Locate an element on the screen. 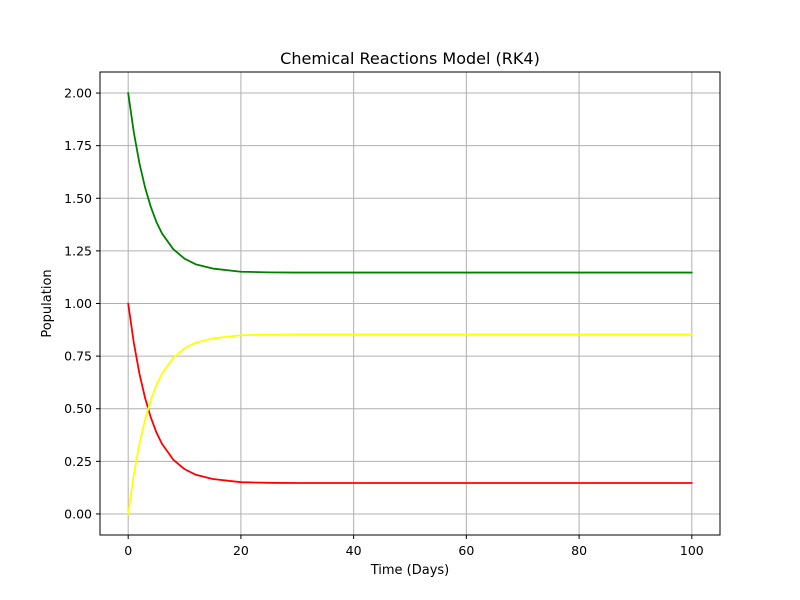 The image size is (800, 600). y-tick-label: 0.50 is located at coordinates (78, 408).